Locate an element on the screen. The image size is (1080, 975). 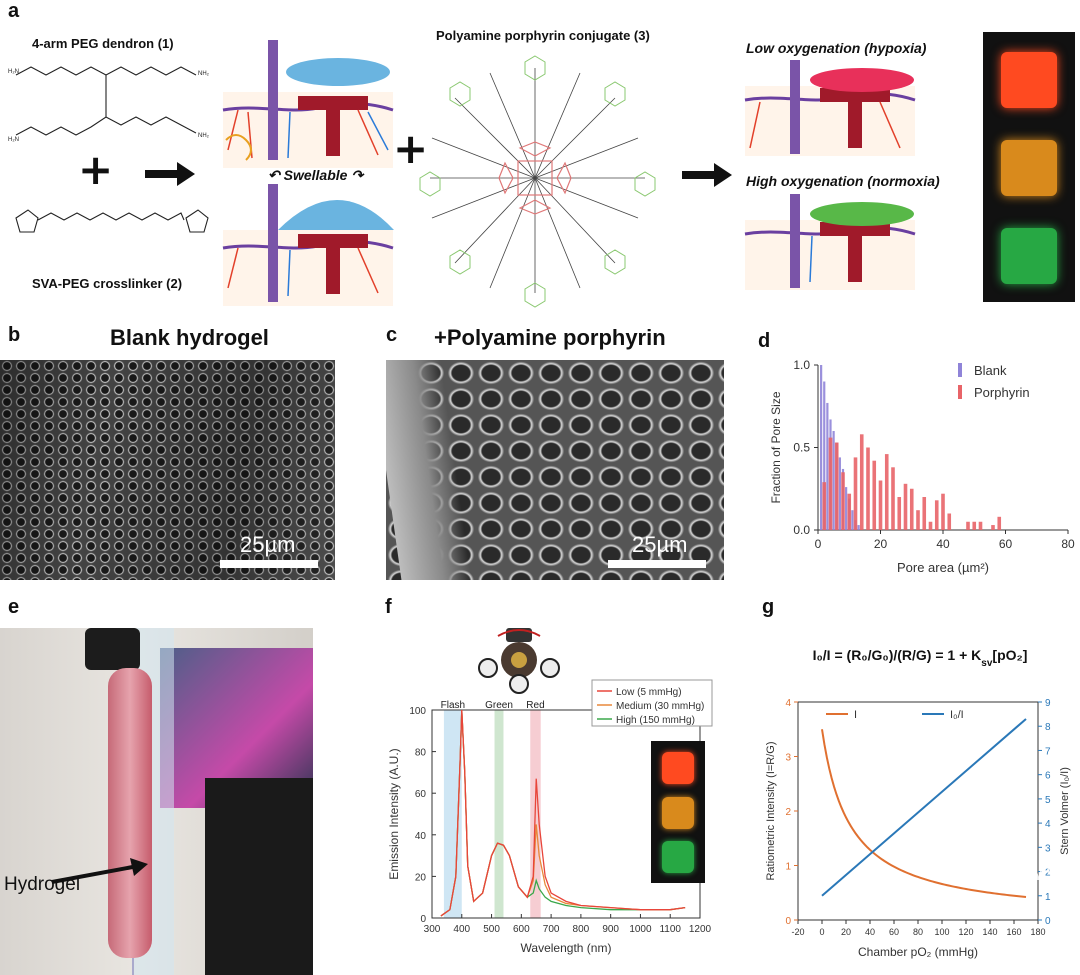
square-f-medium is located at coordinates (678, 813).